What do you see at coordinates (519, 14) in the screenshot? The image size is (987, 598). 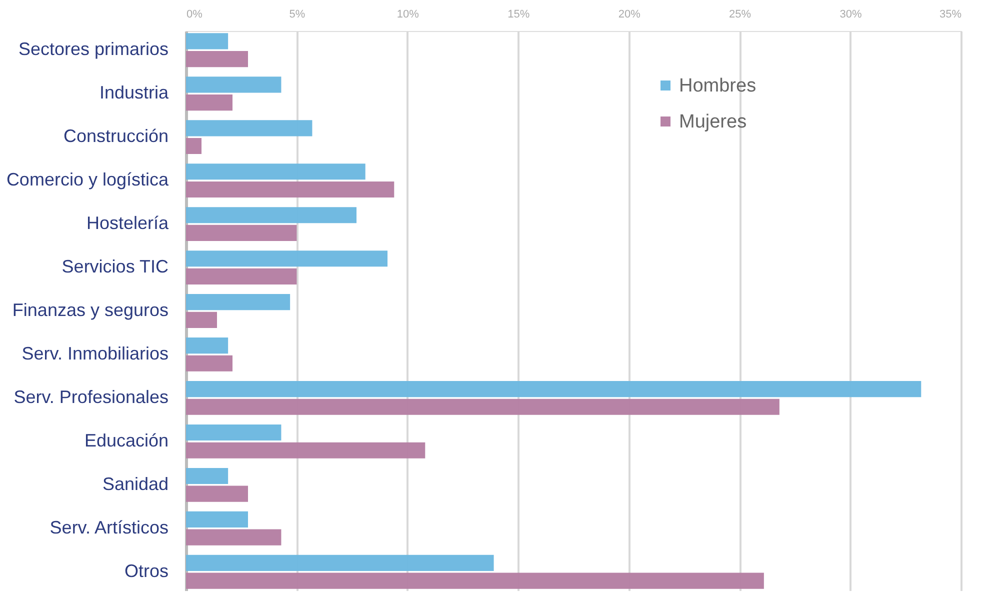 I see `x-tick-label: 15%` at bounding box center [519, 14].